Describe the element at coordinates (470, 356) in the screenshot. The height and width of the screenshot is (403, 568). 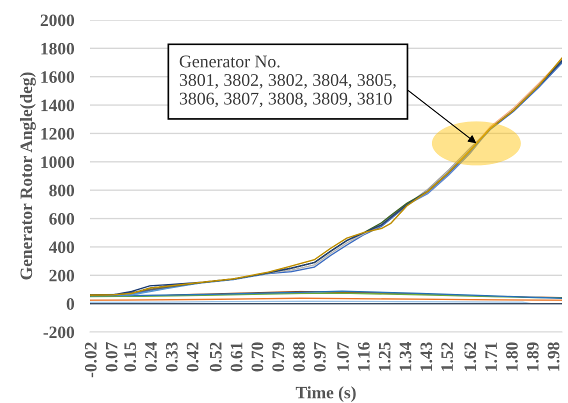
I see `x-tick-label: 1.62` at that location.